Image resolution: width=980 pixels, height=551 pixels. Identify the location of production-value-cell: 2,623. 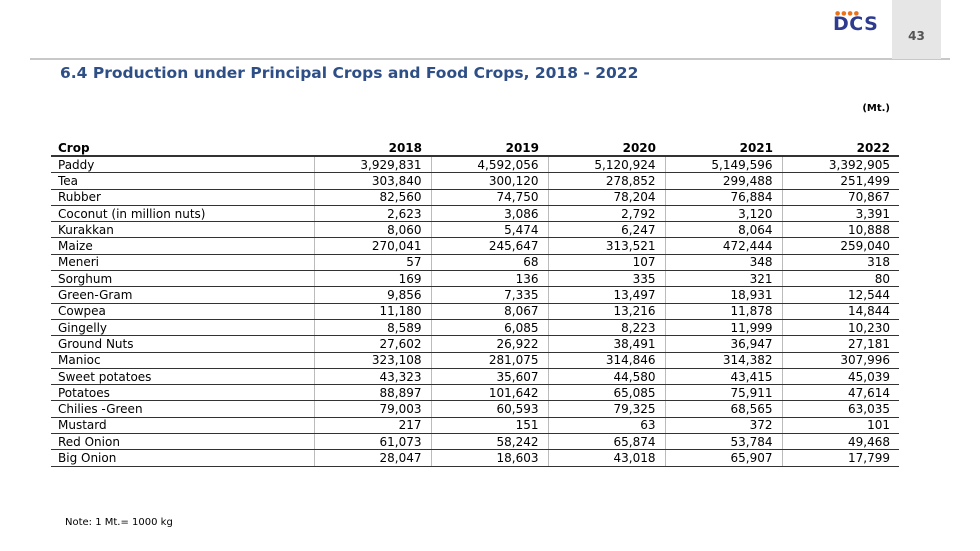
(372, 214).